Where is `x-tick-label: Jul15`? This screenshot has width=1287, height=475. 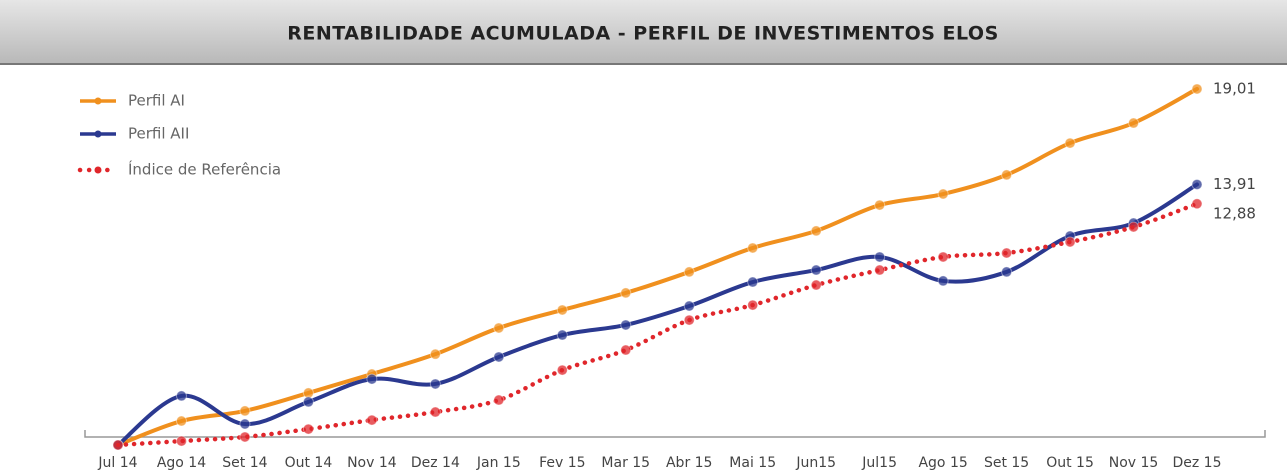 x-tick-label: Jul15 is located at coordinates (879, 463).